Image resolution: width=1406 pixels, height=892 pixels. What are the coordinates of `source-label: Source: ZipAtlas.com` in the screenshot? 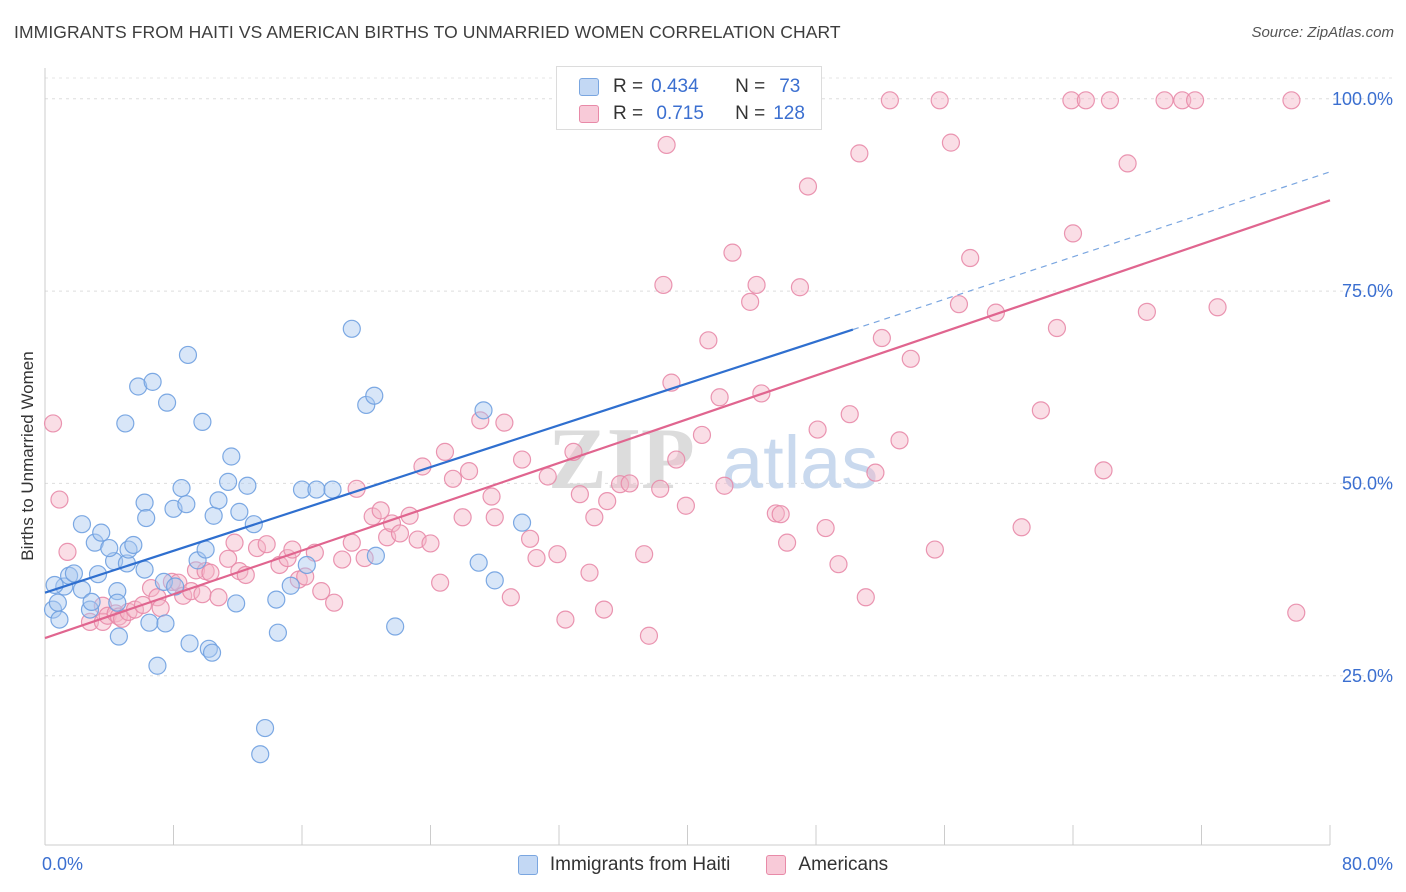 It's located at (1322, 32).